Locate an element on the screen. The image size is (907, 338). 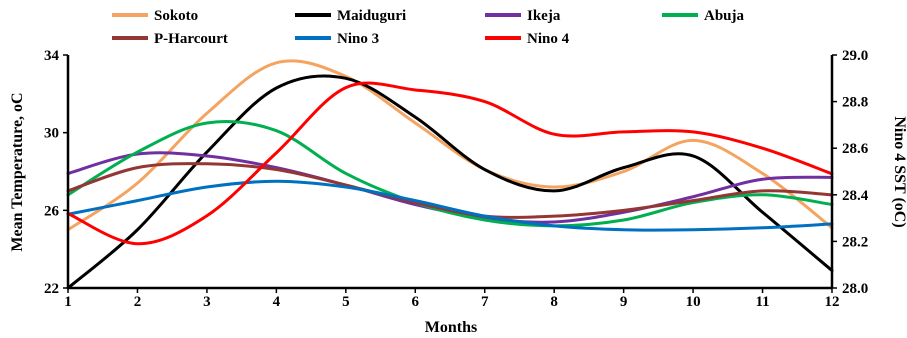
y-right-tick-label: 28.8 is located at coordinates (855, 103).